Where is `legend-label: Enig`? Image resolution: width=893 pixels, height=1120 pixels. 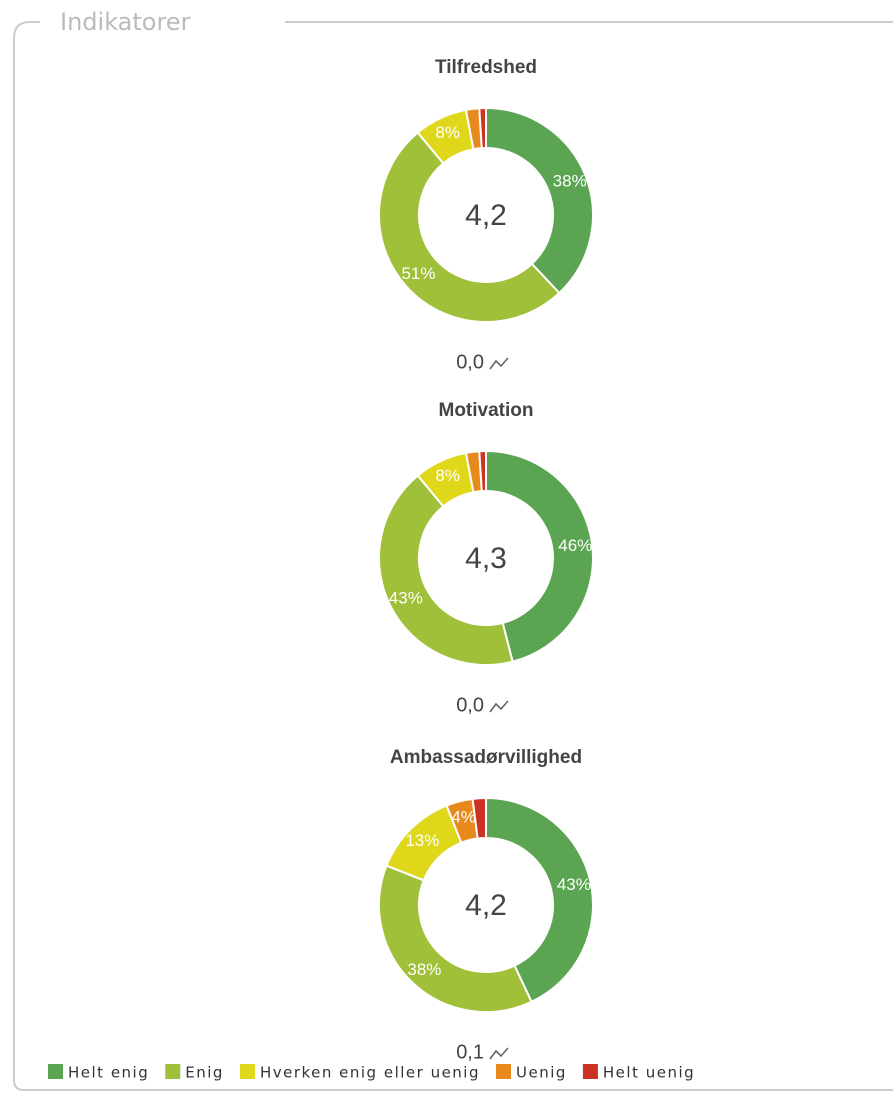 legend-label: Enig is located at coordinates (204, 1073).